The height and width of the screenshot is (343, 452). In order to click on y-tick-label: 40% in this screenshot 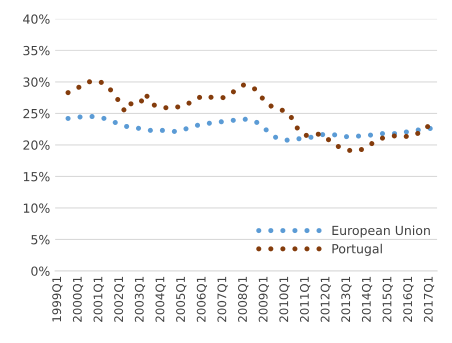, I will do `click(36, 19)`.